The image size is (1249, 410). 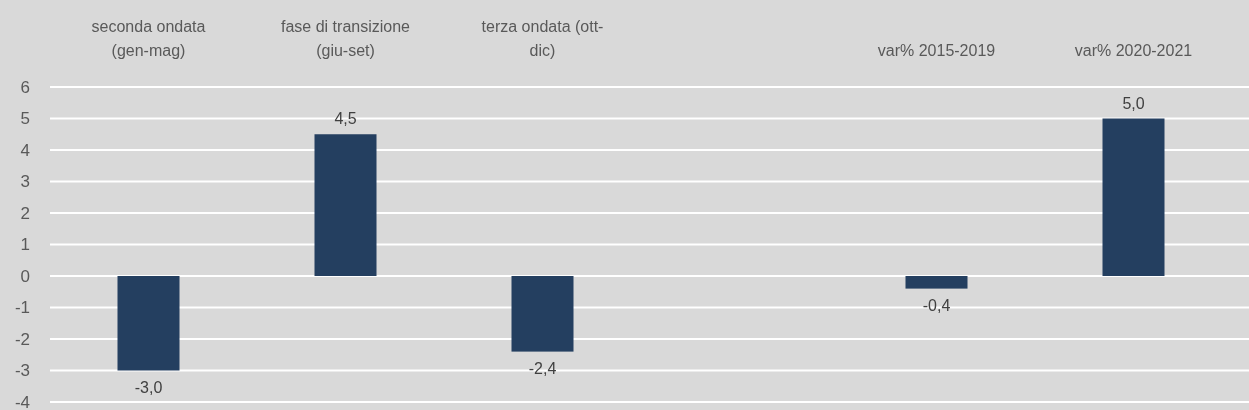 I want to click on y-tick-label: 6, so click(x=25, y=87).